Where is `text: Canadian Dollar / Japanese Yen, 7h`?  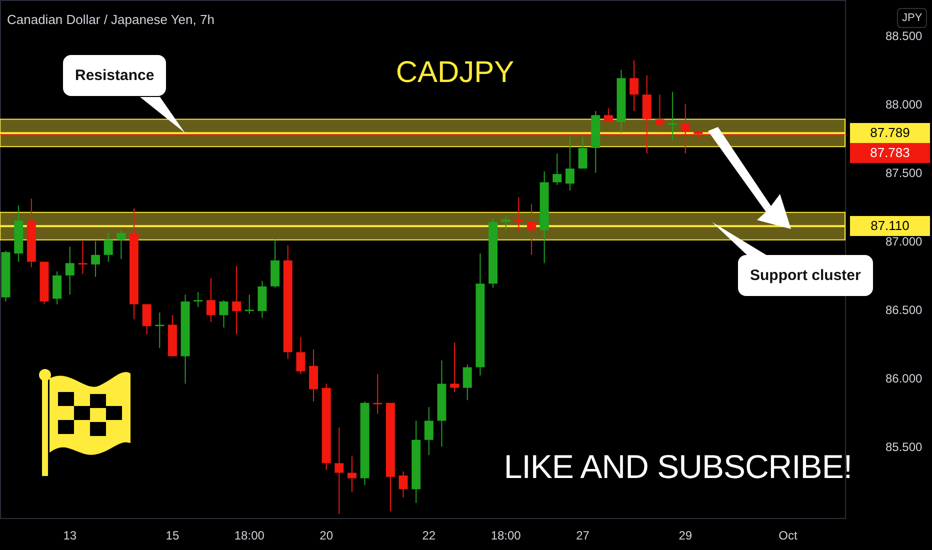
text: Canadian Dollar / Japanese Yen, 7h is located at coordinates (110, 19).